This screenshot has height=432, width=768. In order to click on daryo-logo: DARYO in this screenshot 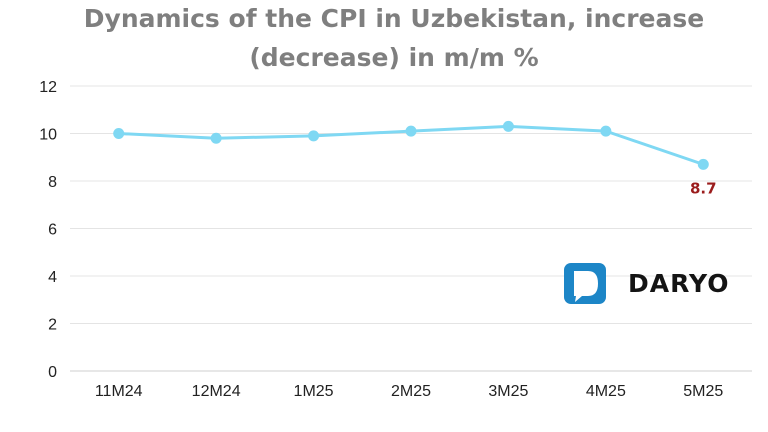, I will do `click(646, 283)`.